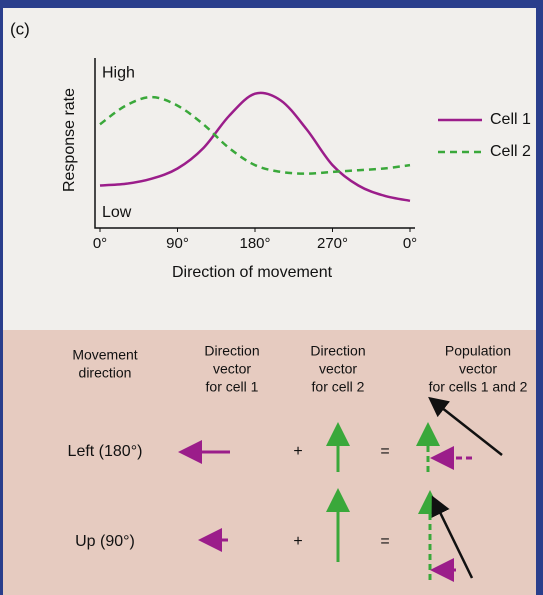 The width and height of the screenshot is (543, 595). I want to click on row-label: Left (180°), so click(105, 451).